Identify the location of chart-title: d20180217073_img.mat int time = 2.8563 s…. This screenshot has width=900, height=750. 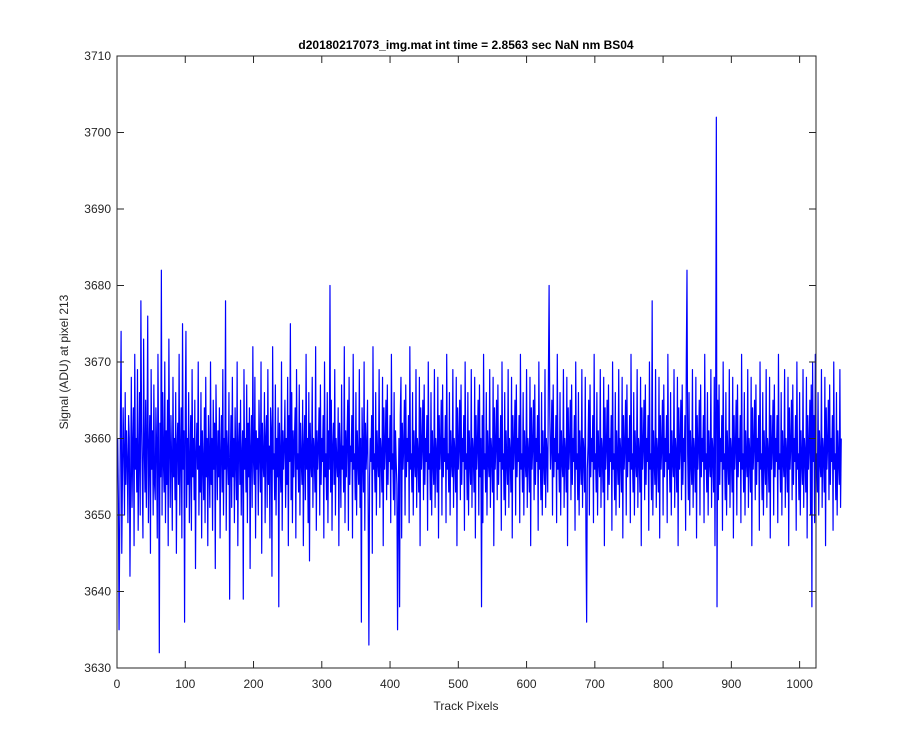
(466, 45).